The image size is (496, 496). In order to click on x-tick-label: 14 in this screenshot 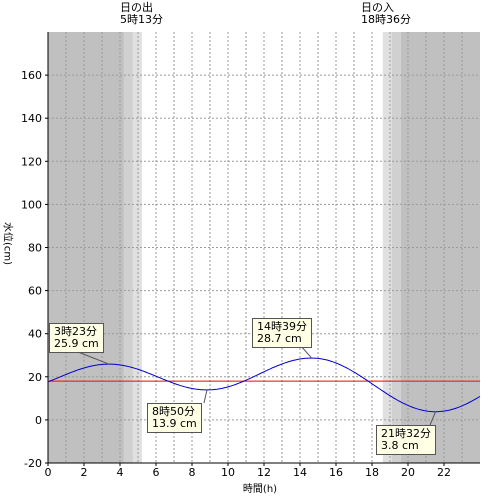, I will do `click(300, 472)`.